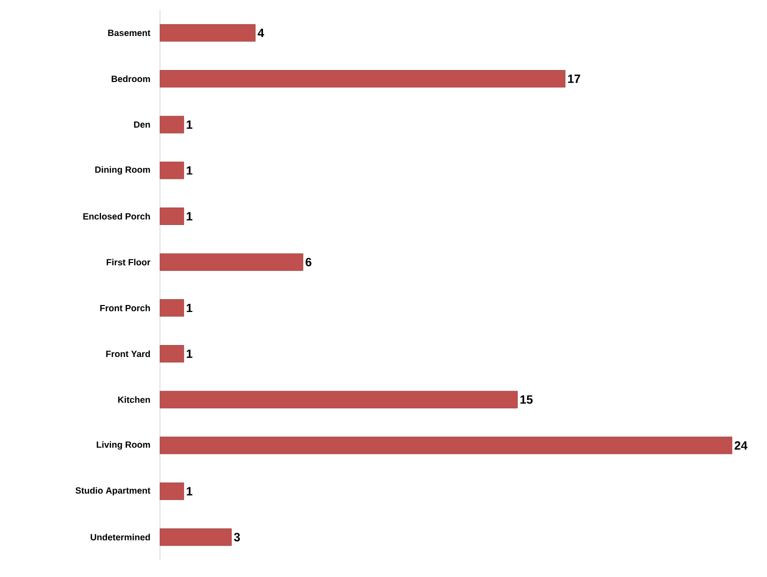 Image resolution: width=767 pixels, height=577 pixels. Describe the element at coordinates (128, 354) in the screenshot. I see `y-tick-label: Front Yard` at that location.